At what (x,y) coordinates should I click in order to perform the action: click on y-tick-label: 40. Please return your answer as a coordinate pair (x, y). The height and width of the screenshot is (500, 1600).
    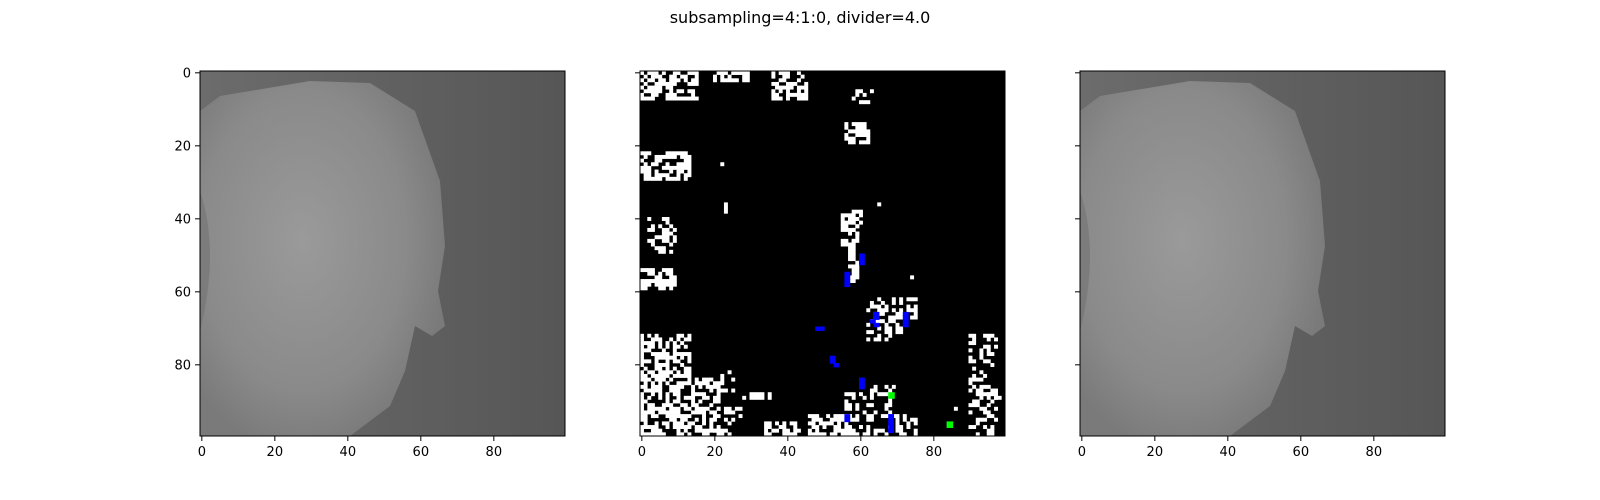
    Looking at the image, I should click on (182, 219).